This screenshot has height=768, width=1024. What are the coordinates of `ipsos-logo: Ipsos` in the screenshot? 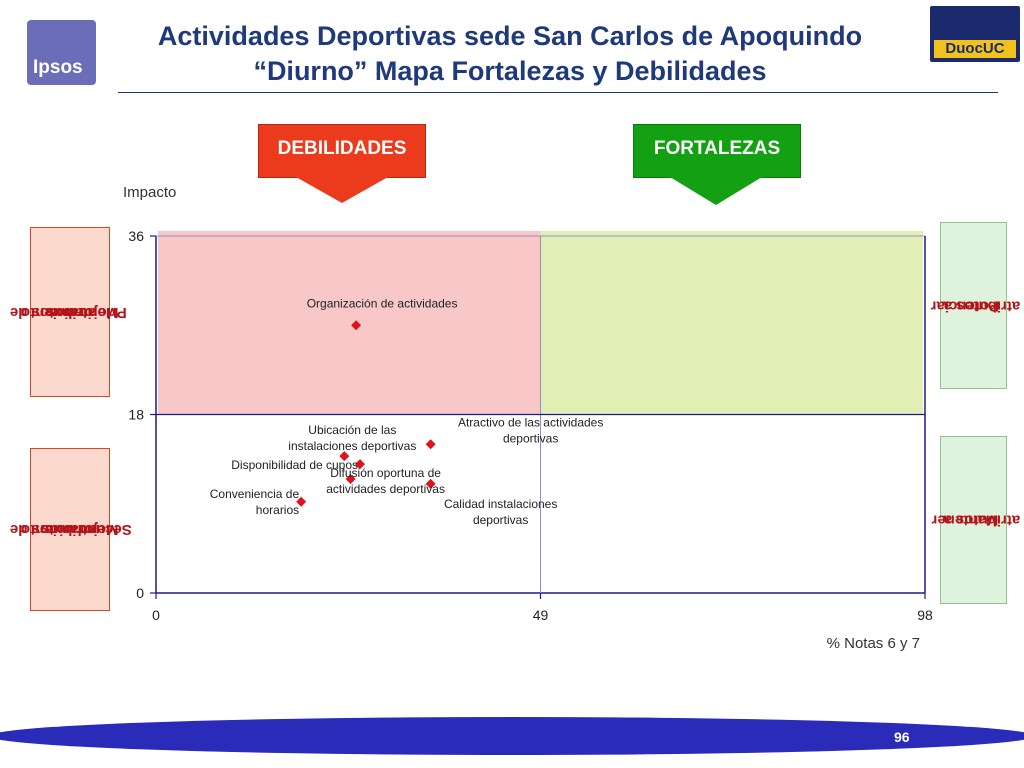 It's located at (61, 52).